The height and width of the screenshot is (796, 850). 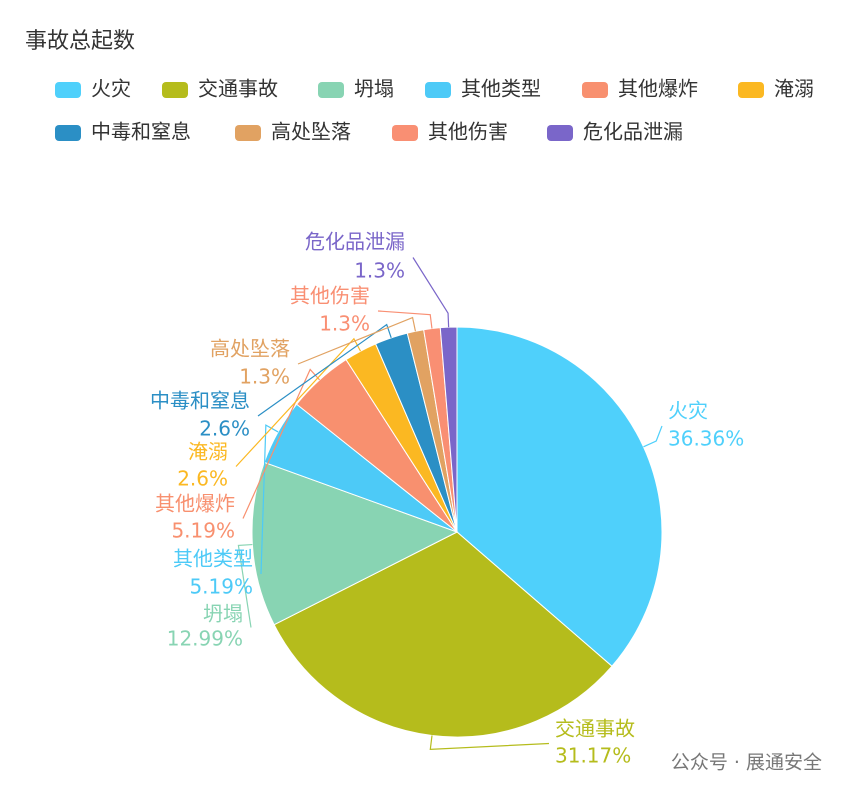 What do you see at coordinates (141, 132) in the screenshot?
I see `legend-label: 中毒和窒息` at bounding box center [141, 132].